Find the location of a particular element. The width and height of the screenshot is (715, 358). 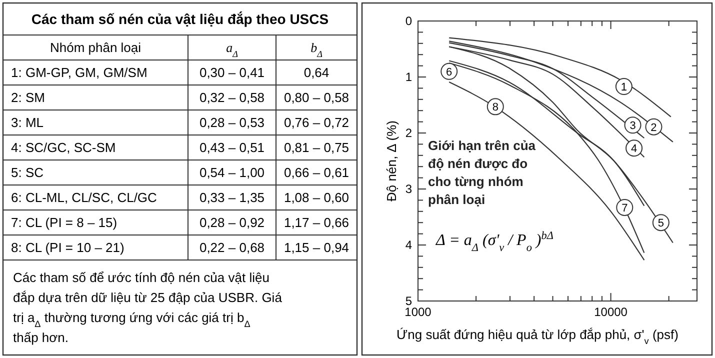

y-tick-label: 4 is located at coordinates (408, 245).